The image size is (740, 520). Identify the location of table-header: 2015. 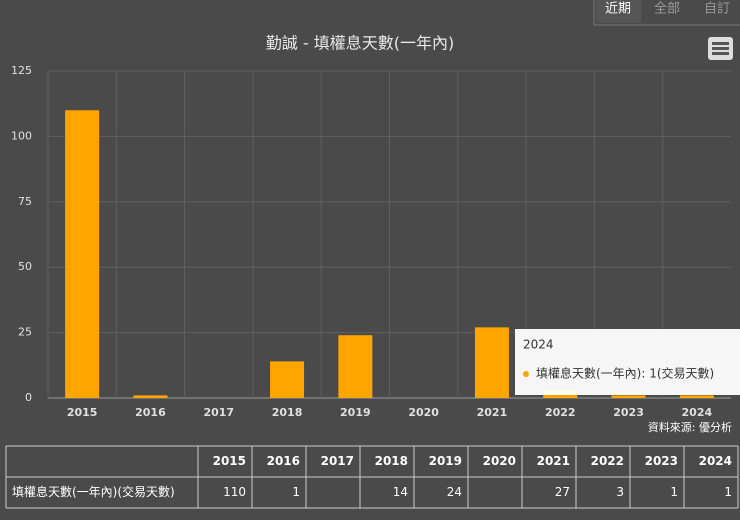
(229, 461).